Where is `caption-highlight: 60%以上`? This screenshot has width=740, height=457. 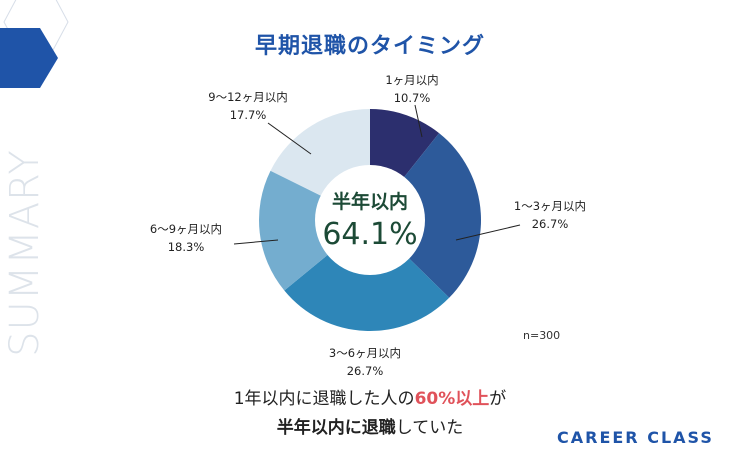
caption-highlight: 60%以上 is located at coordinates (452, 399).